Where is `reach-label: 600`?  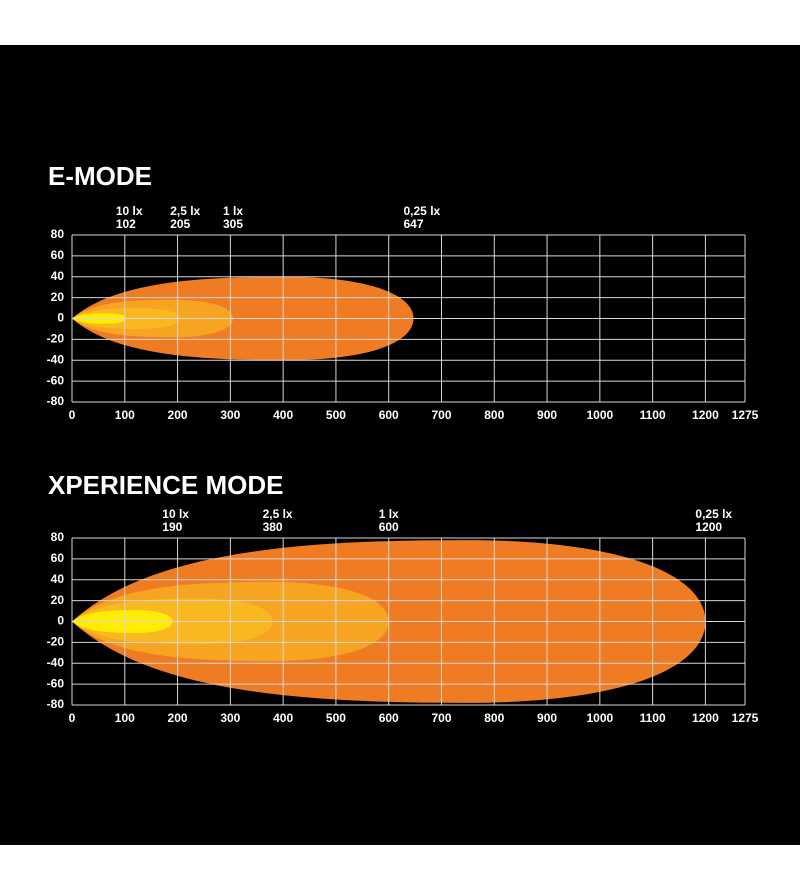 reach-label: 600 is located at coordinates (389, 527).